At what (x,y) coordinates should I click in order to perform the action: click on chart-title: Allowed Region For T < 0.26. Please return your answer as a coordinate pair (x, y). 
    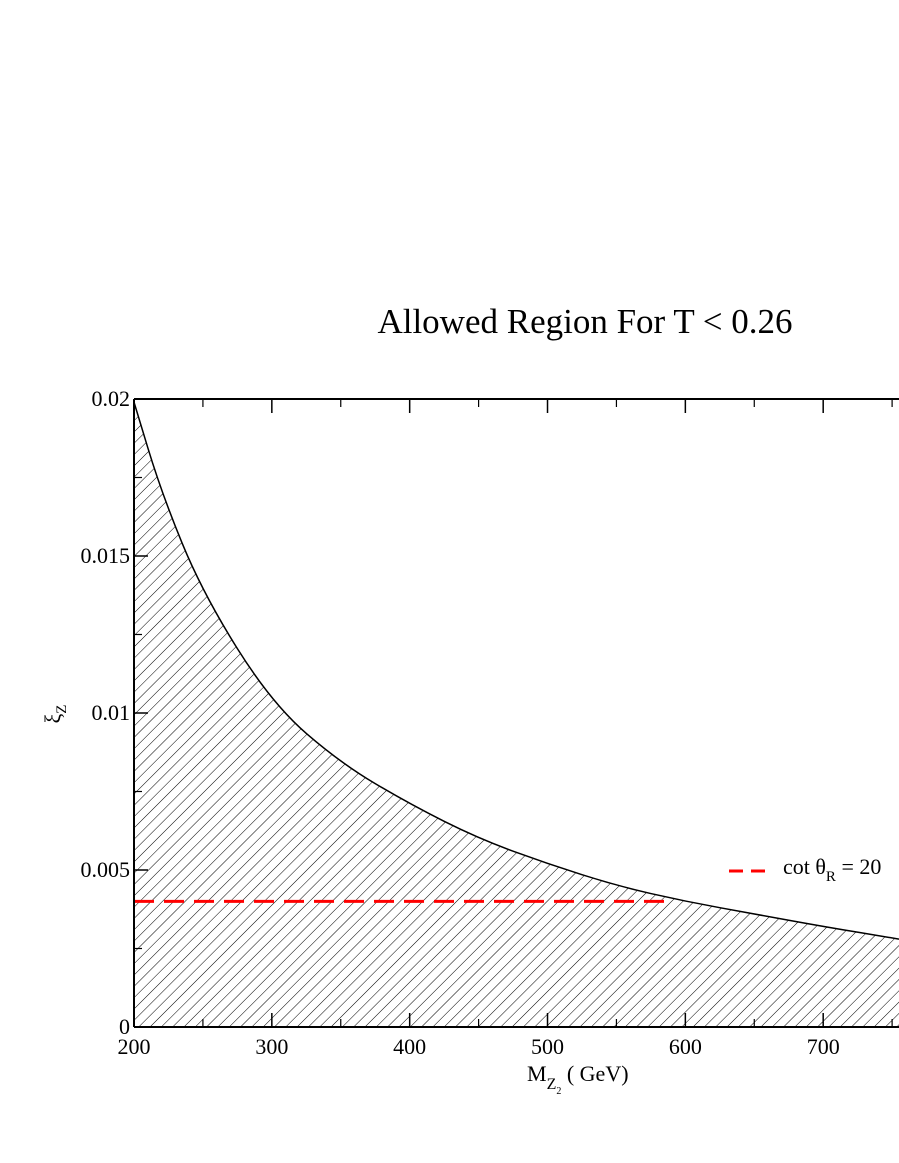
    Looking at the image, I should click on (585, 321).